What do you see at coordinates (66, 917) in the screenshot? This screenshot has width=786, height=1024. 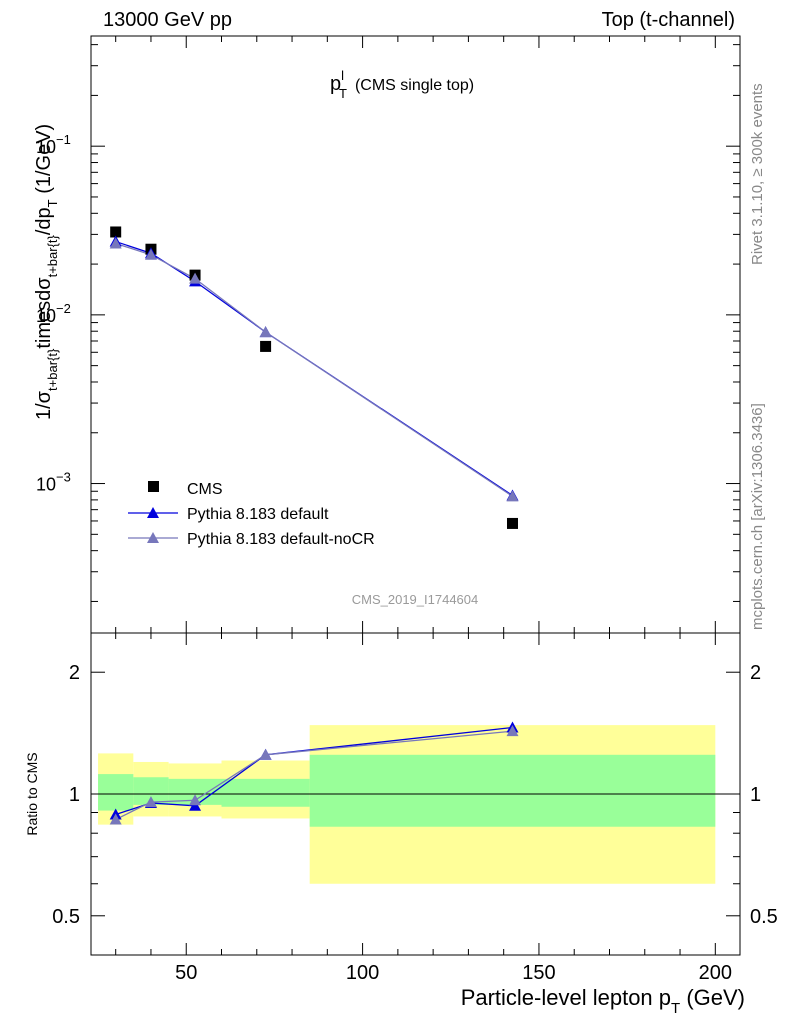 I see `ratio-y-tick-label: 0.5` at bounding box center [66, 917].